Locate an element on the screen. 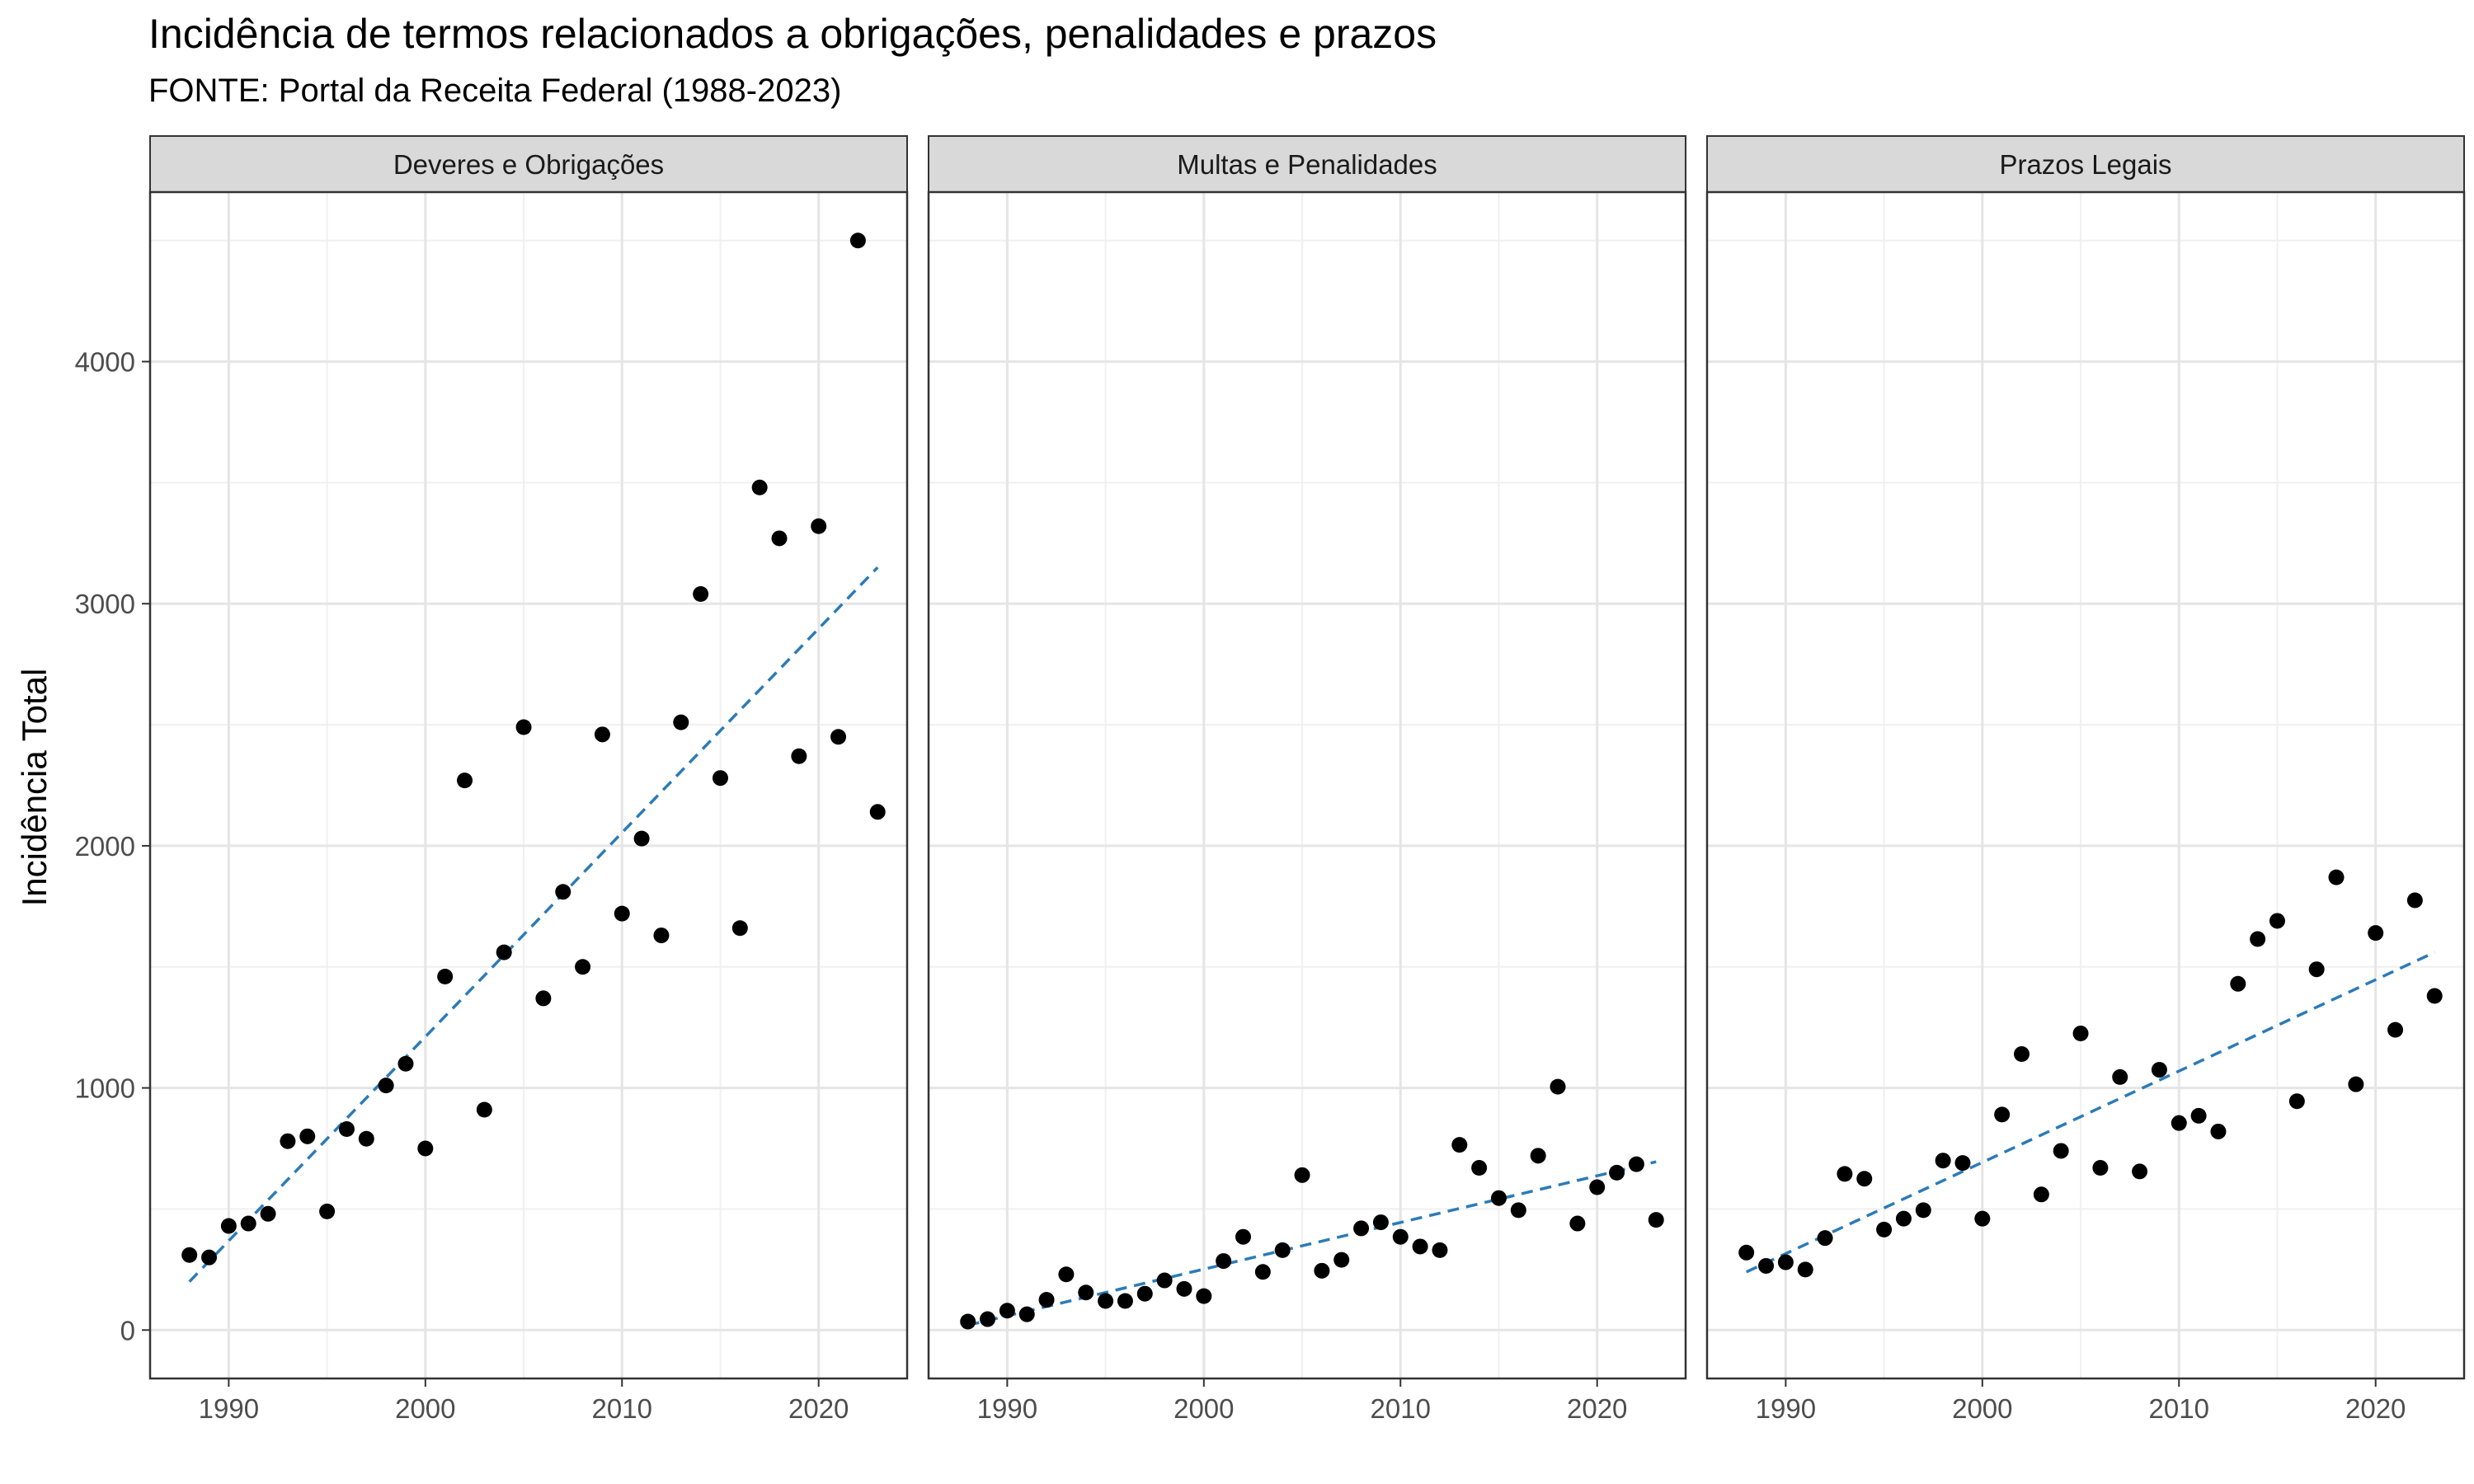  x-tick-label-0-3: 2020 is located at coordinates (818, 1408).